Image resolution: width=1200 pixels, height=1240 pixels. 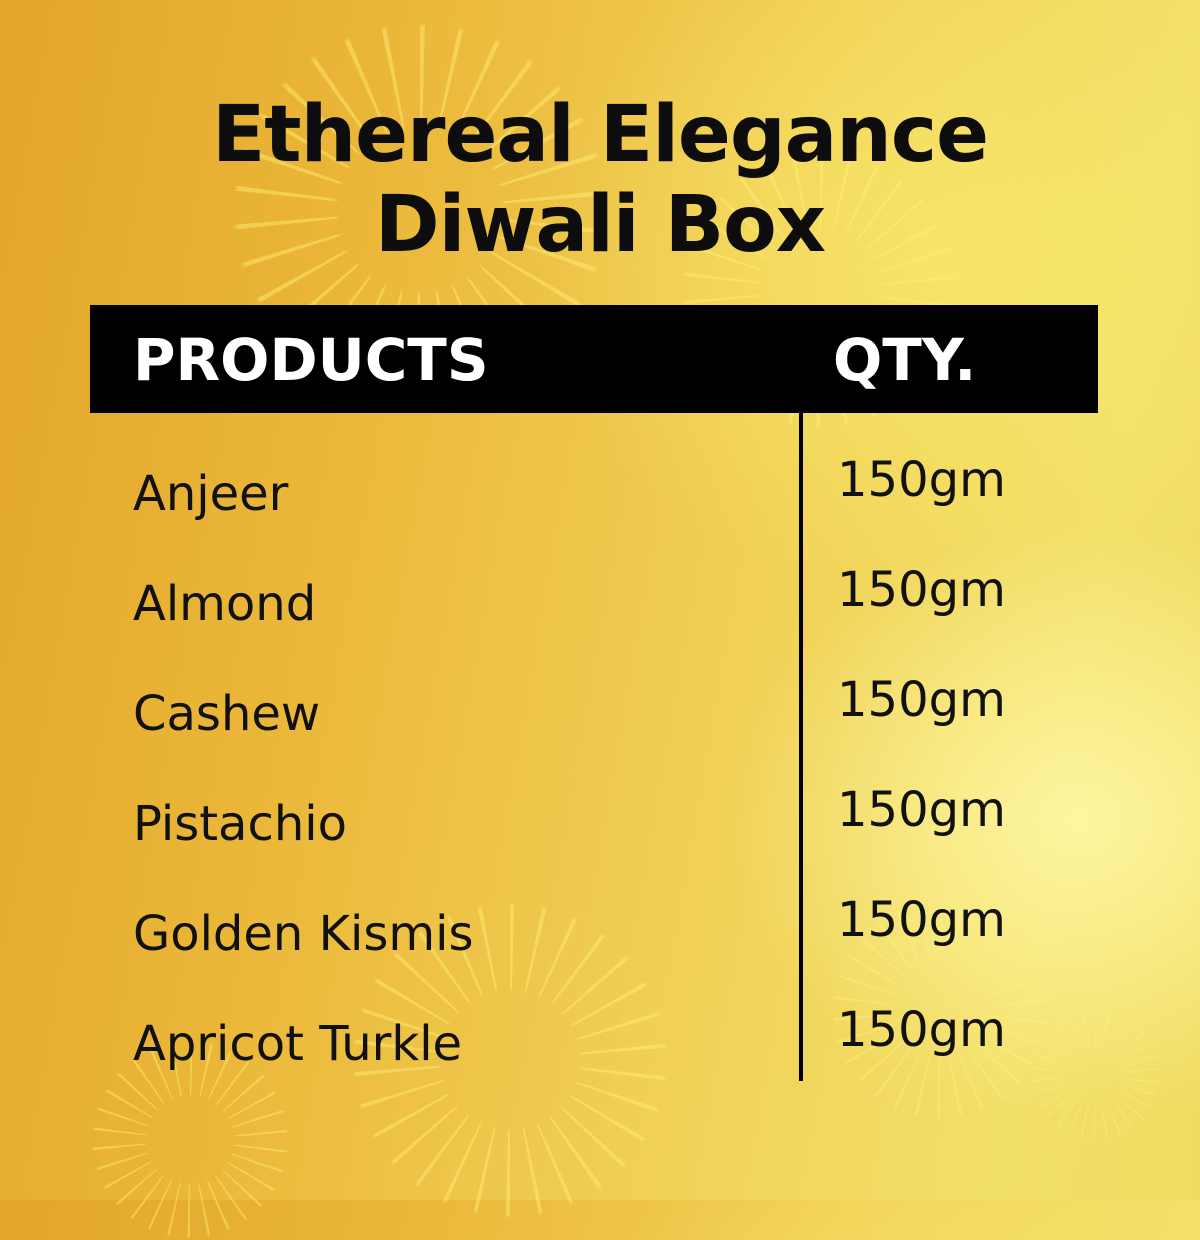 What do you see at coordinates (600, 225) in the screenshot?
I see `title-line-2: Diwali Box` at bounding box center [600, 225].